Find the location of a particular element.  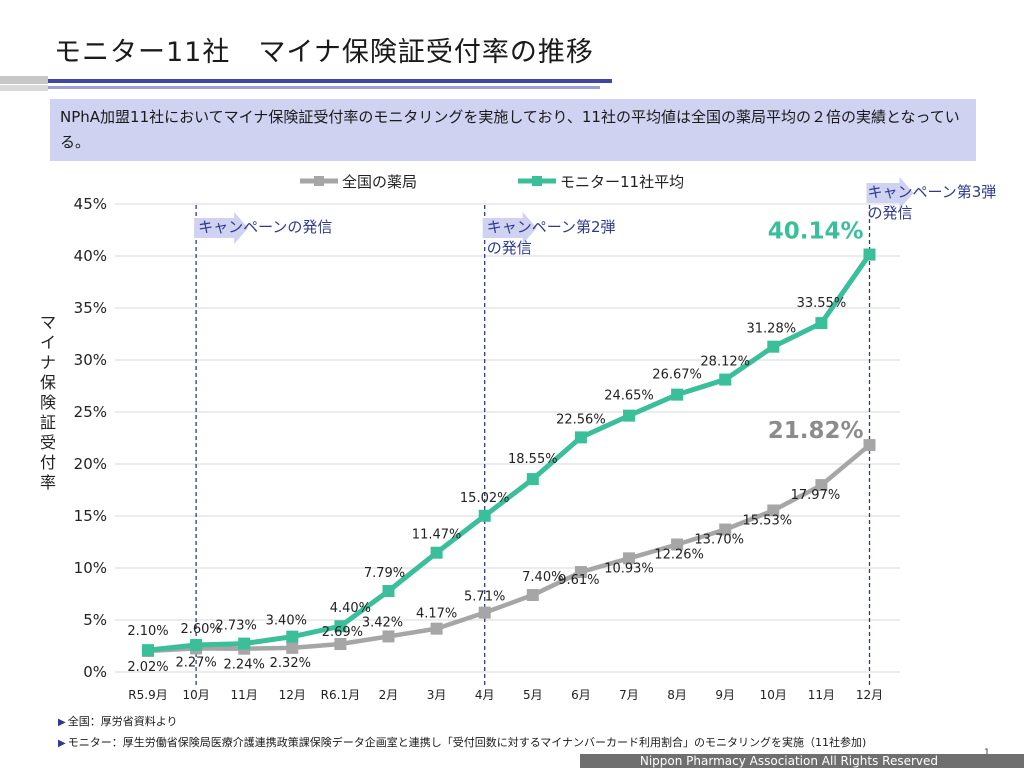

national-data-label: 2.24% is located at coordinates (244, 665).